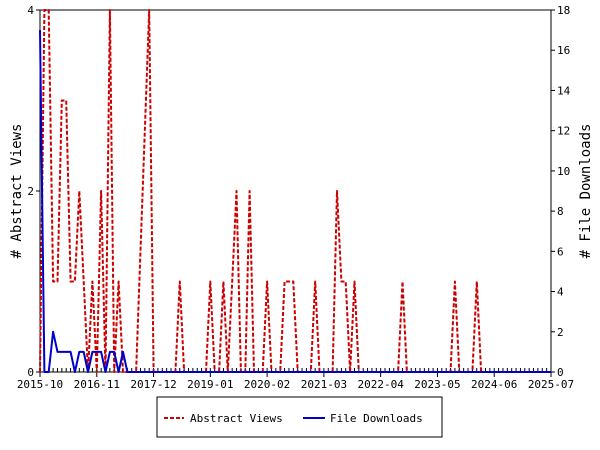 The image size is (600, 450). I want to click on left-y-tick-label: 0, so click(30, 372).